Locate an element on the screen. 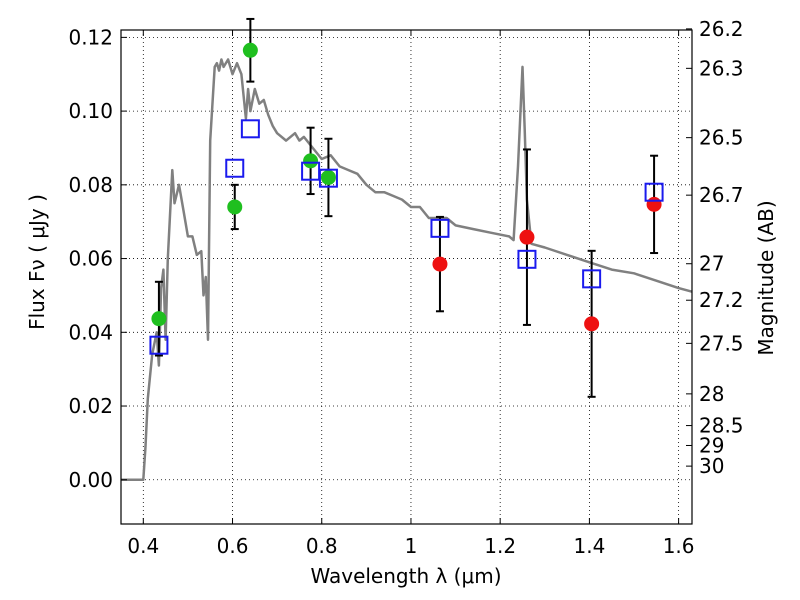  y-tick-label: 0.10 is located at coordinates (90, 111).